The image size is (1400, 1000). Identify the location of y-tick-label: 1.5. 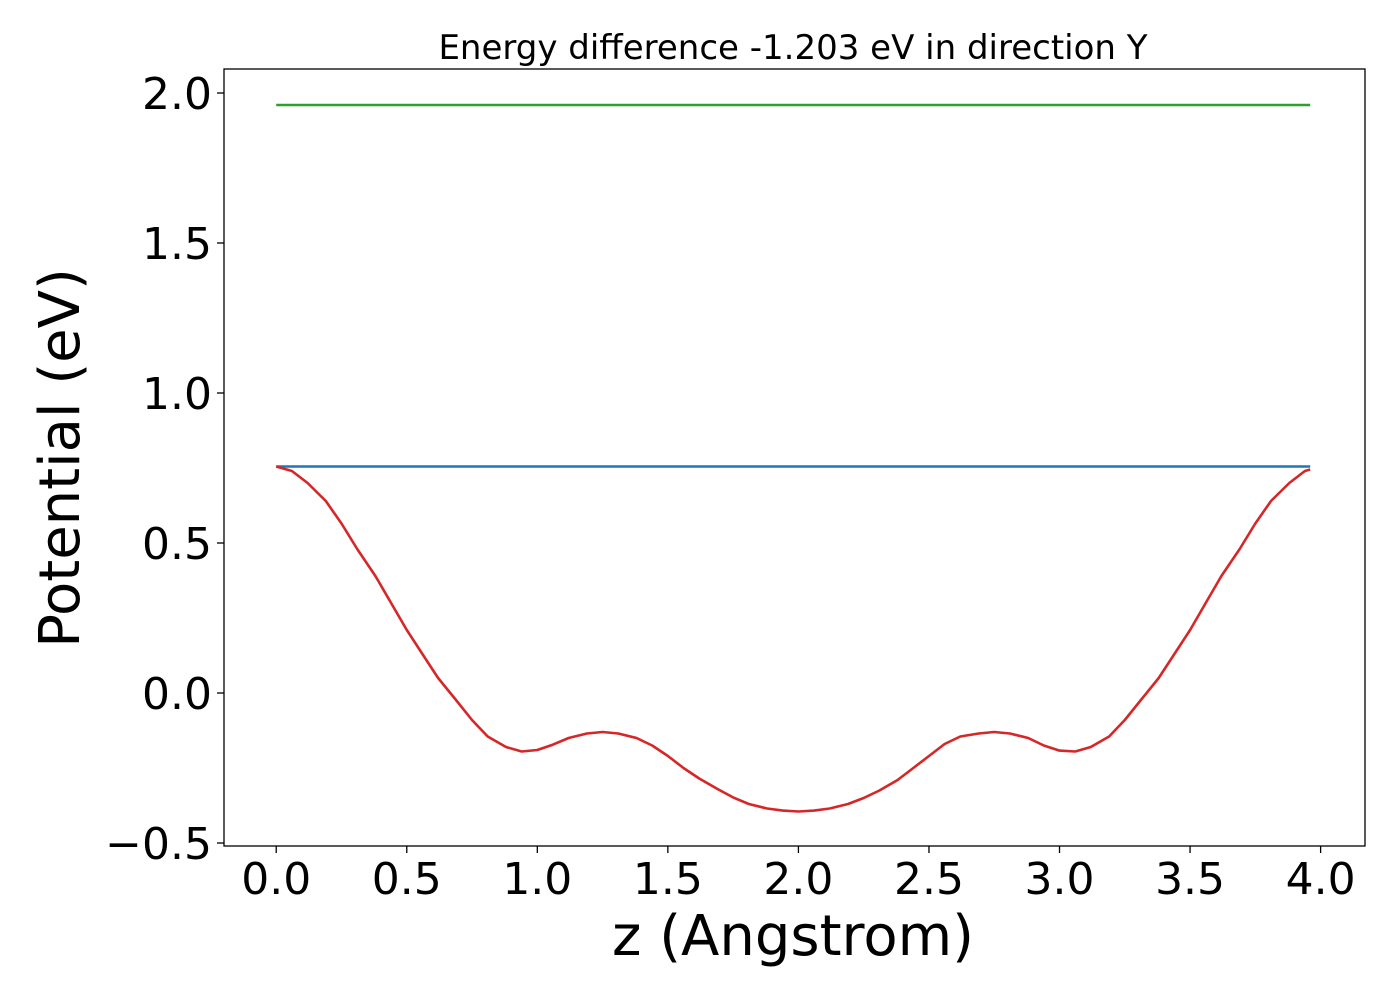
(177, 244).